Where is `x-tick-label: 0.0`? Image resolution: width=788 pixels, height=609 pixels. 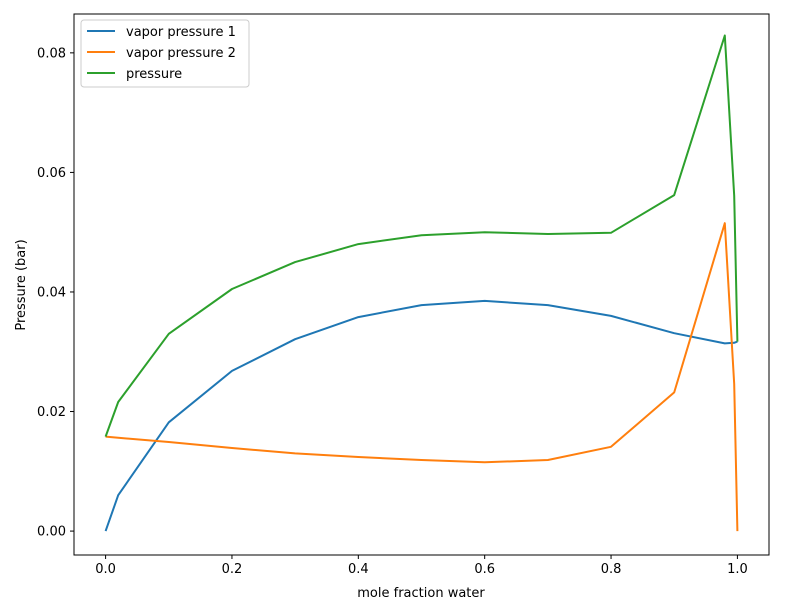 x-tick-label: 0.0 is located at coordinates (105, 569).